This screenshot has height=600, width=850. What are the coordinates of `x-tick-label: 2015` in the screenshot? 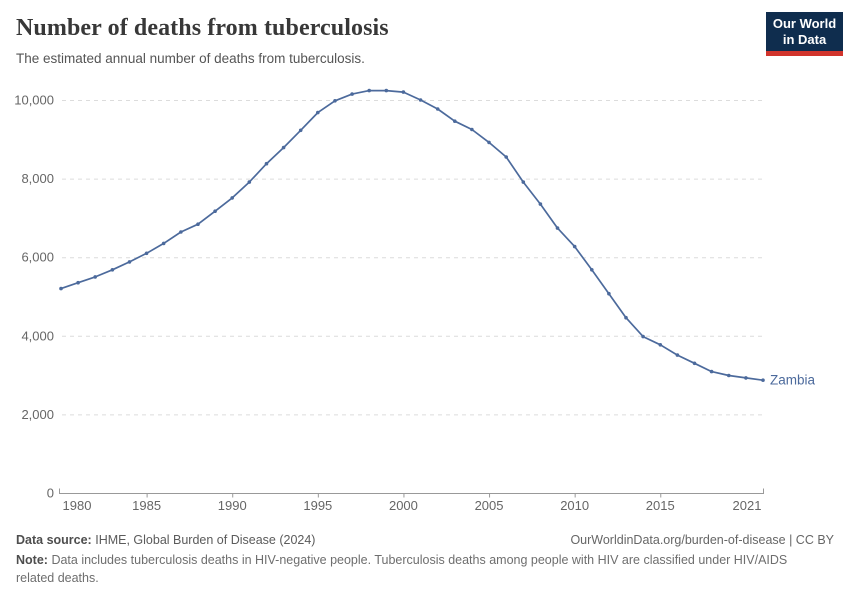 It's located at (660, 505).